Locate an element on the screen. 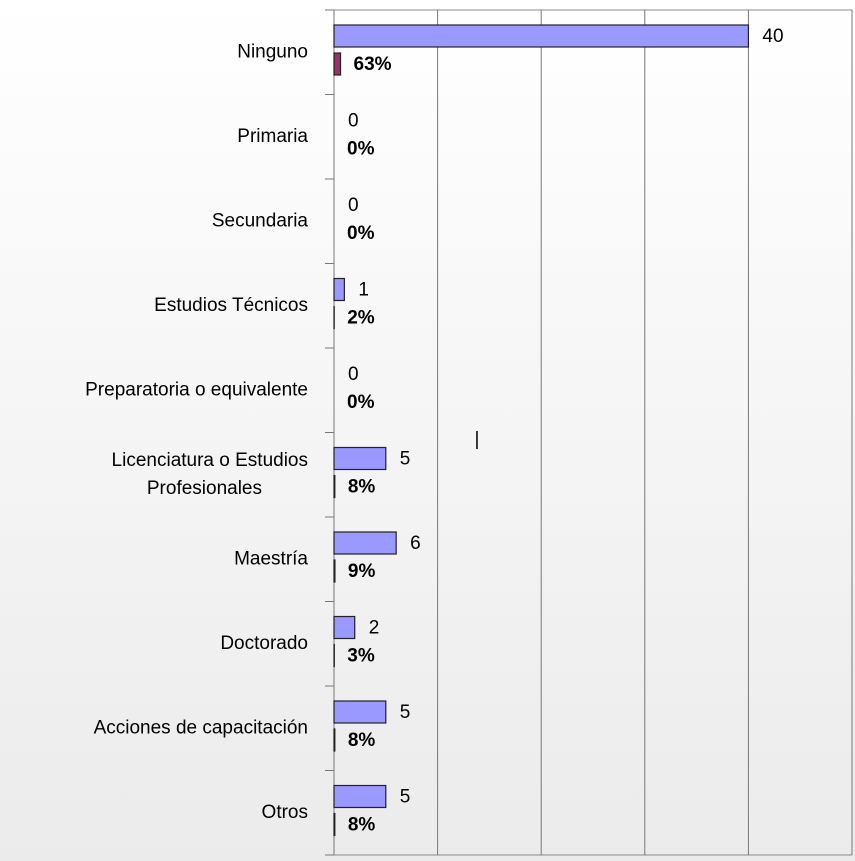  data-label: 2 is located at coordinates (374, 628).